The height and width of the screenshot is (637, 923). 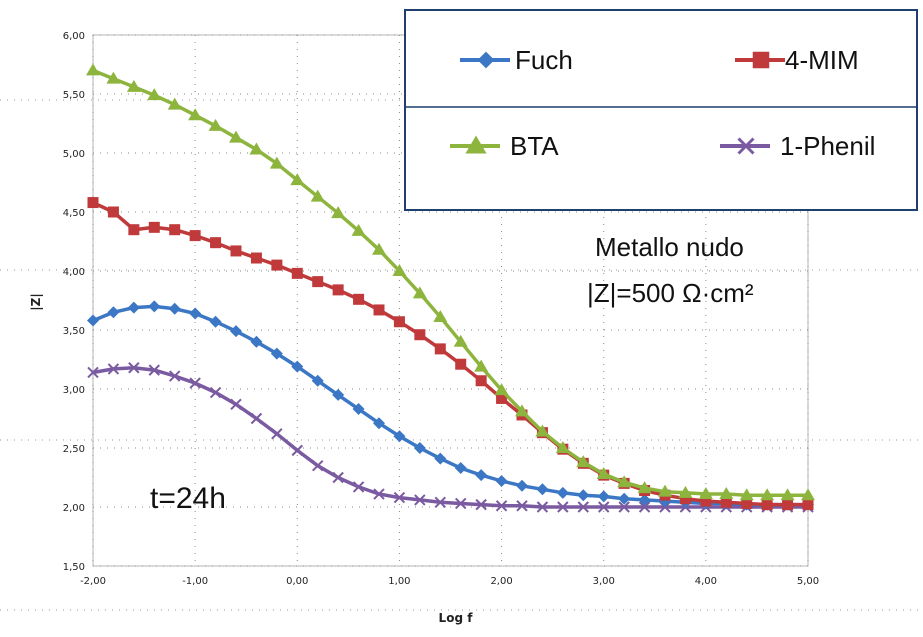 I want to click on y-tick-label: 2,00, so click(x=74, y=508).